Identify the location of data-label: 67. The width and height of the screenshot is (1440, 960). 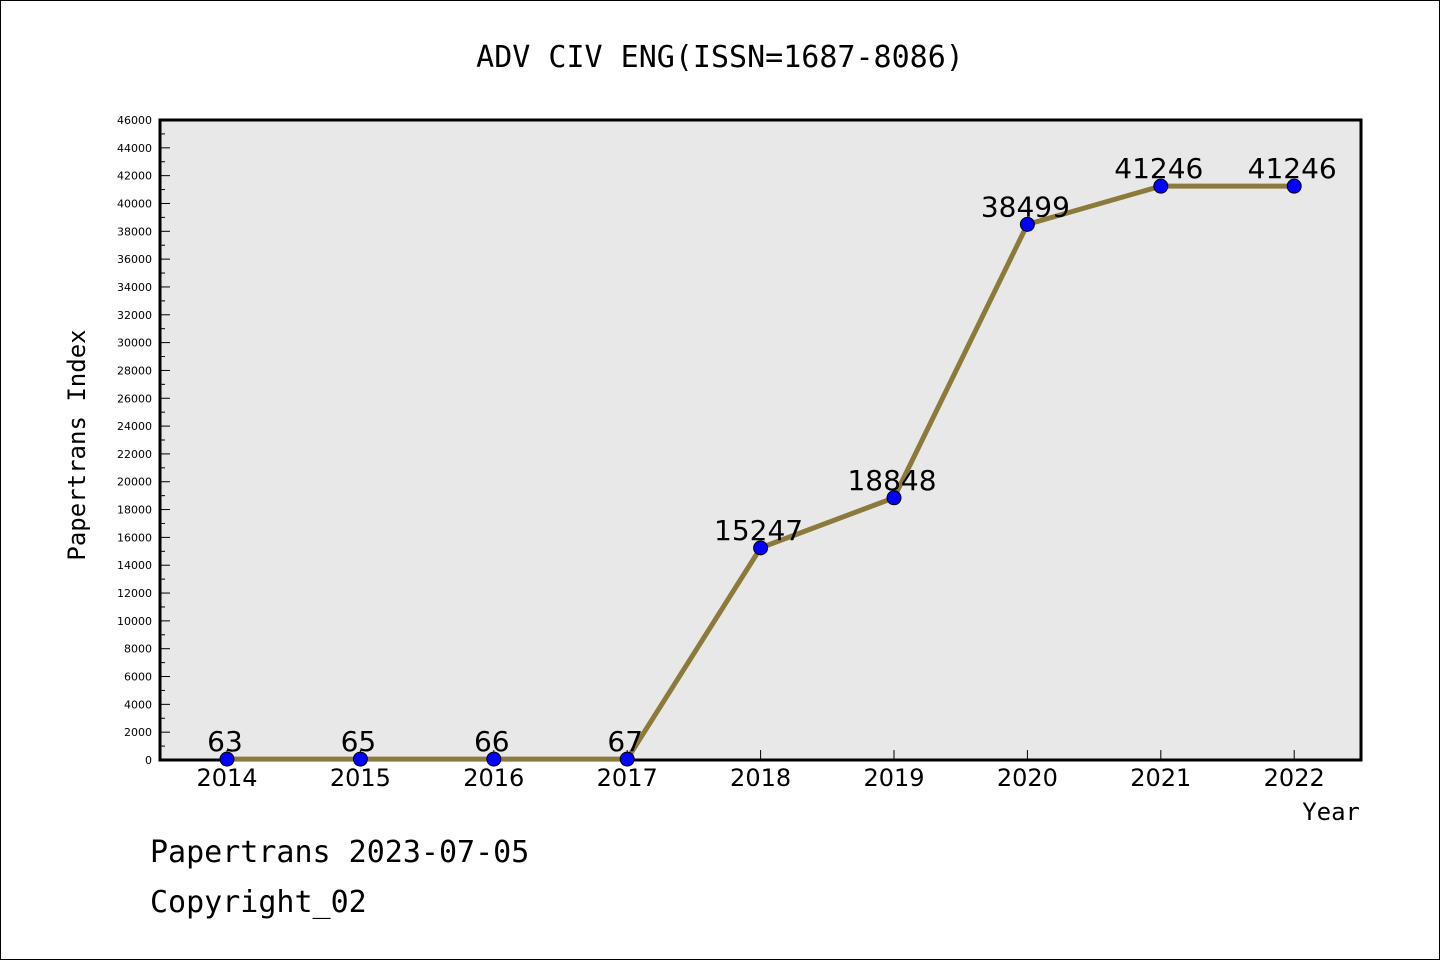
(625, 741).